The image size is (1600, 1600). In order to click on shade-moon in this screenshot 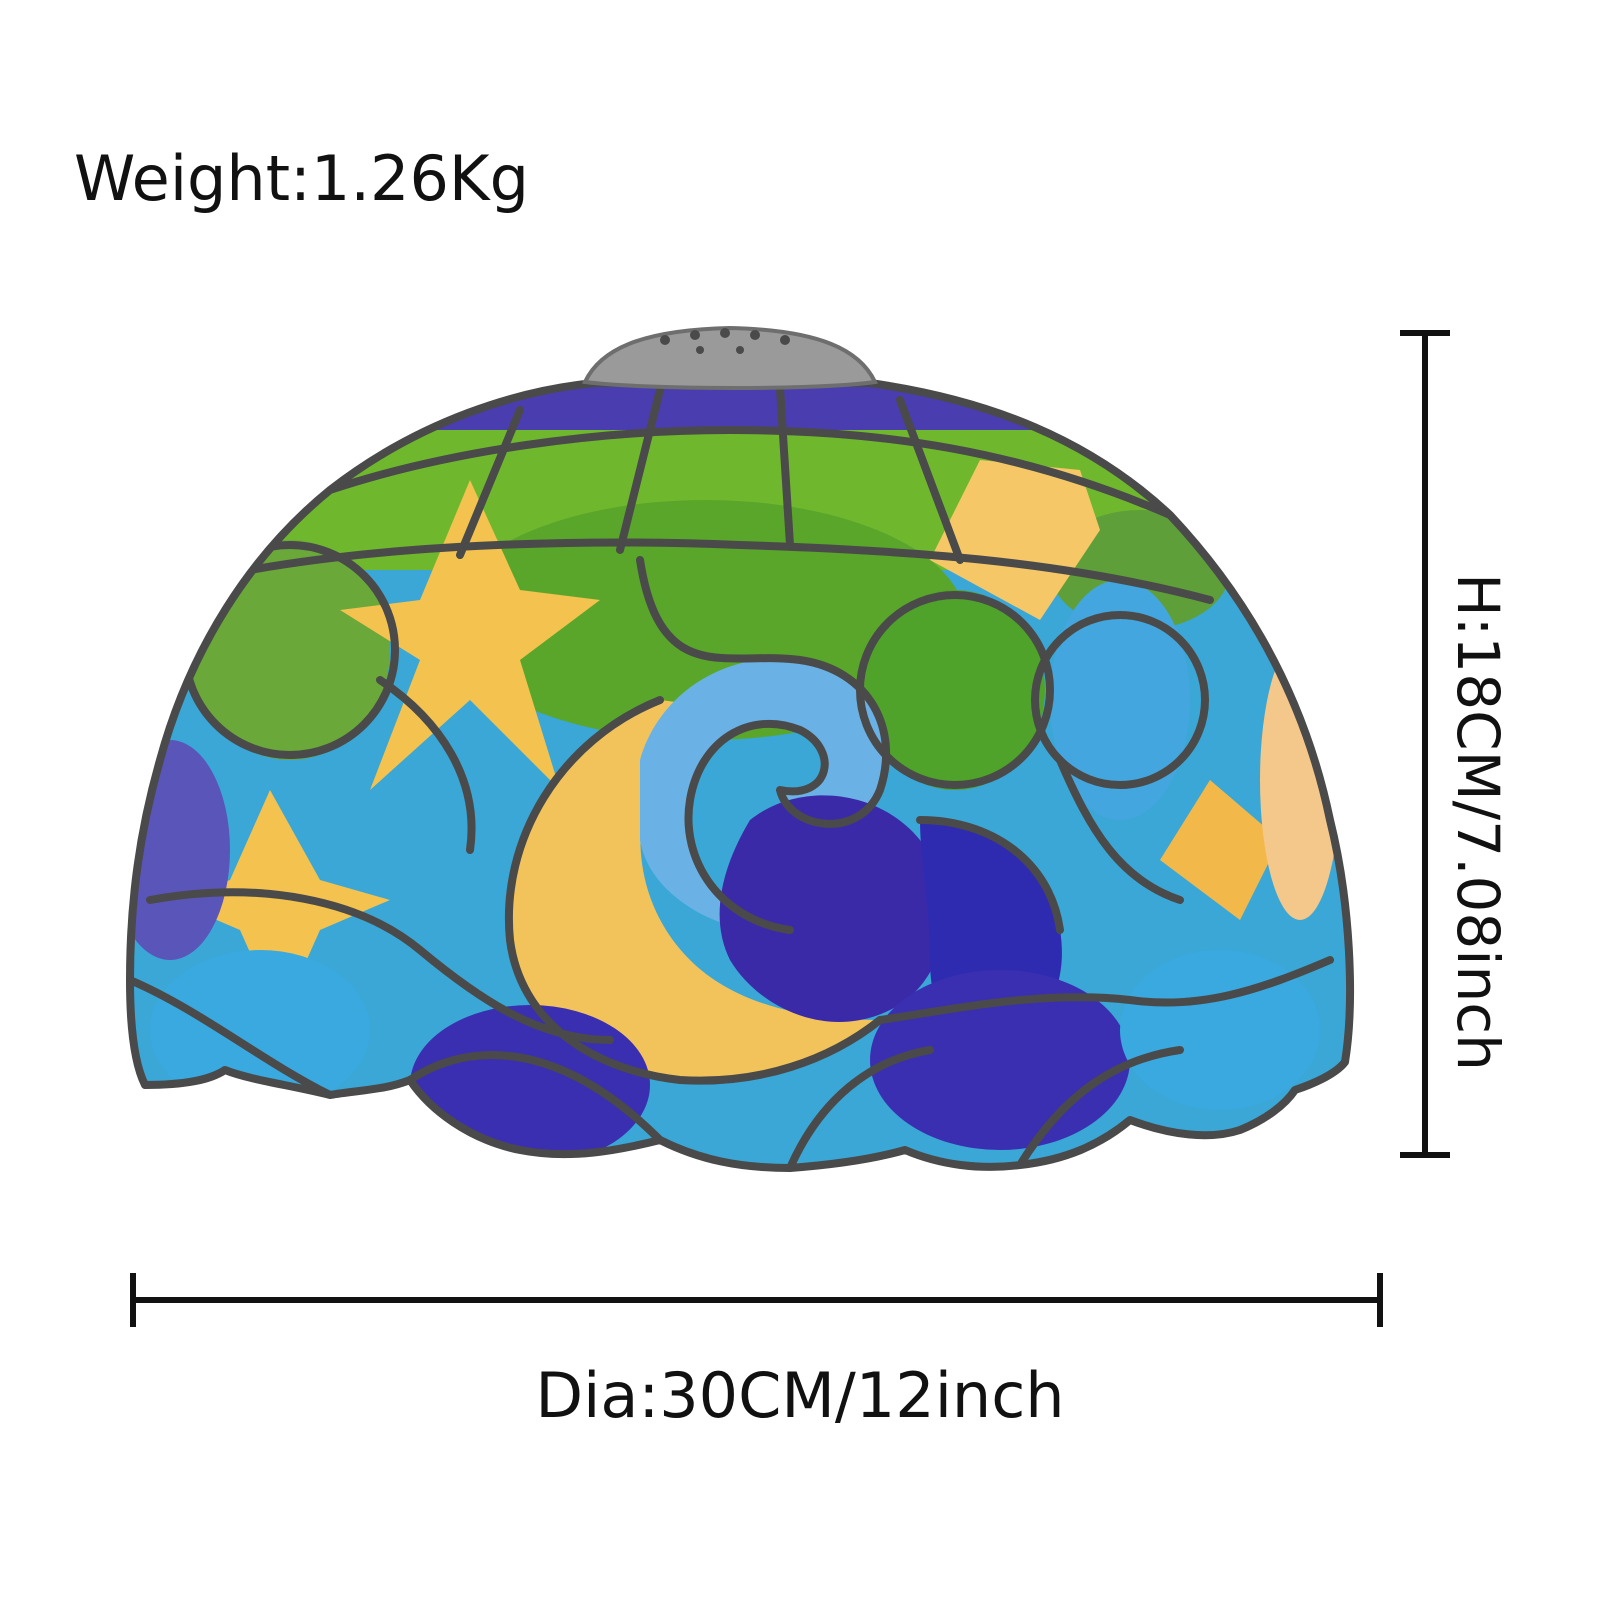, I will do `click(694, 890)`.